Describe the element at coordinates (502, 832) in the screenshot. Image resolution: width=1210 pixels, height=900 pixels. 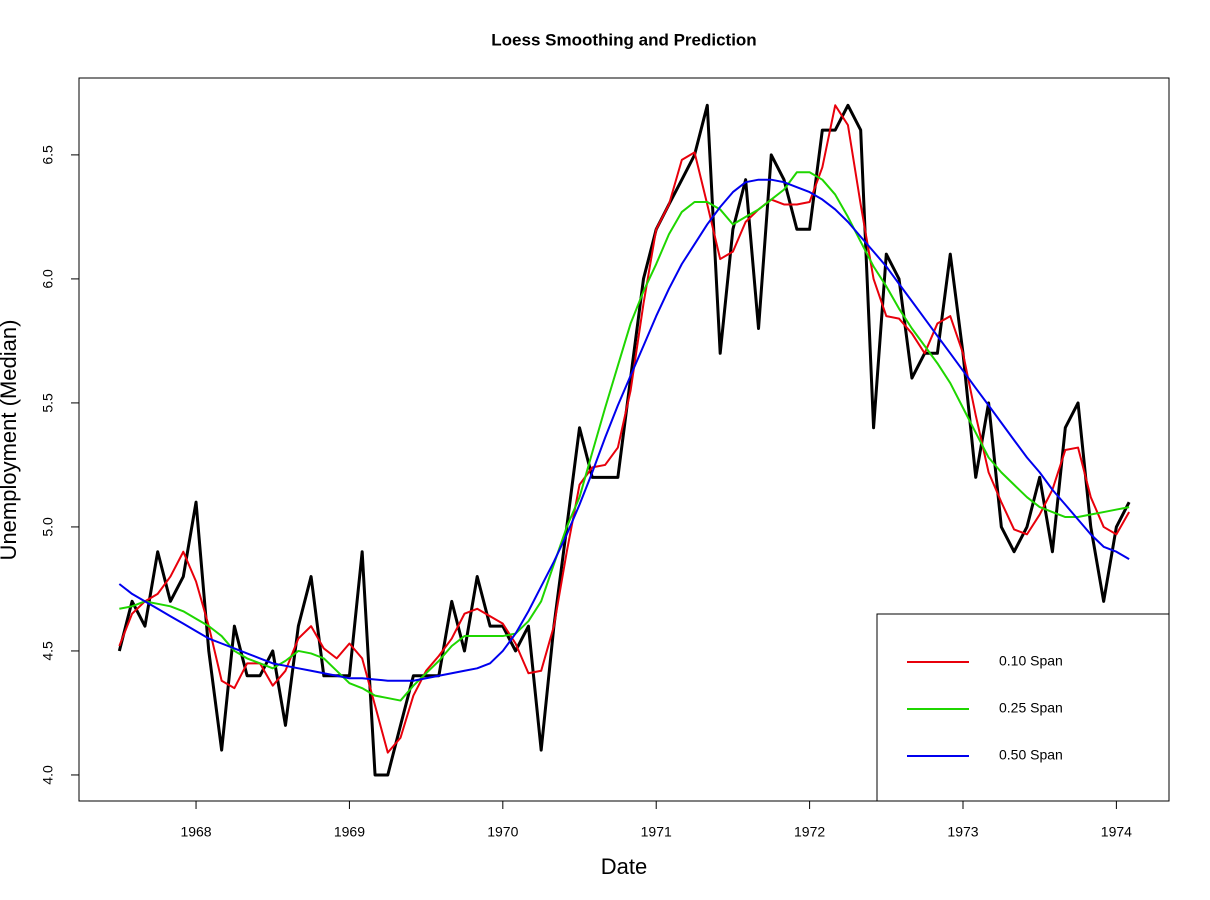
I see `x-tick-label: 1970` at that location.